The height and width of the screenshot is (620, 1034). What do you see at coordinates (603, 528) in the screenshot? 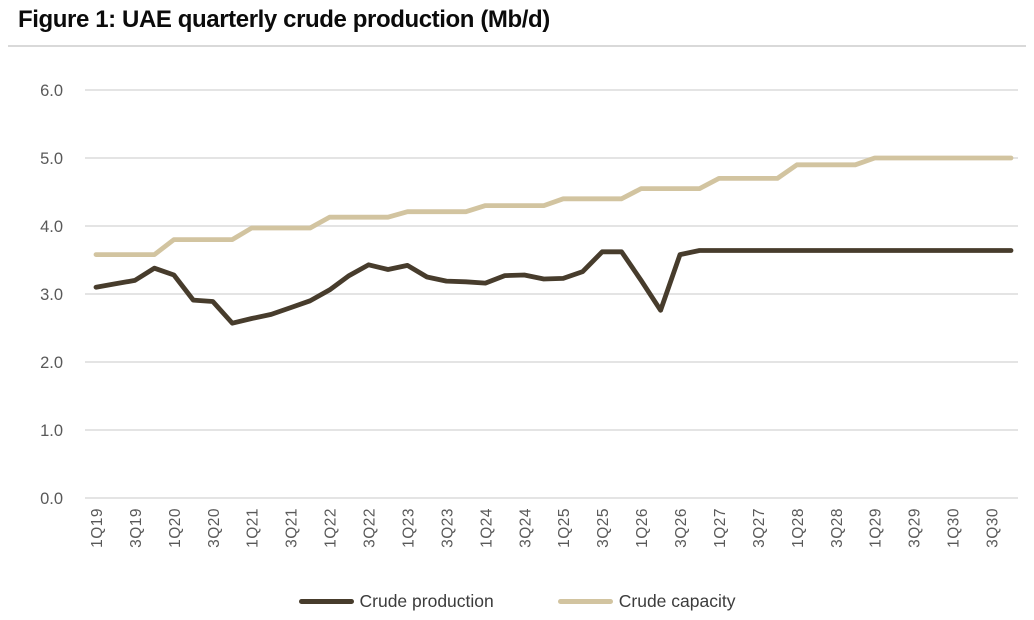
I see `x-axis-label: 3Q25` at bounding box center [603, 528].